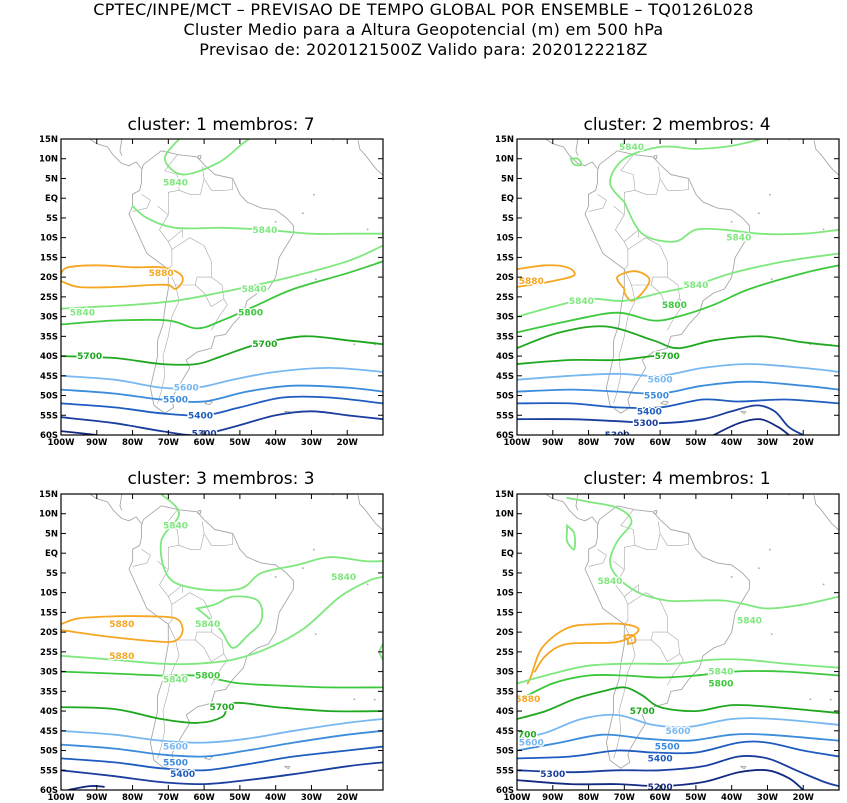 Image resolution: width=847 pixels, height=803 pixels. Describe the element at coordinates (571, 509) in the screenshot. I see `central-america-coastline` at that location.